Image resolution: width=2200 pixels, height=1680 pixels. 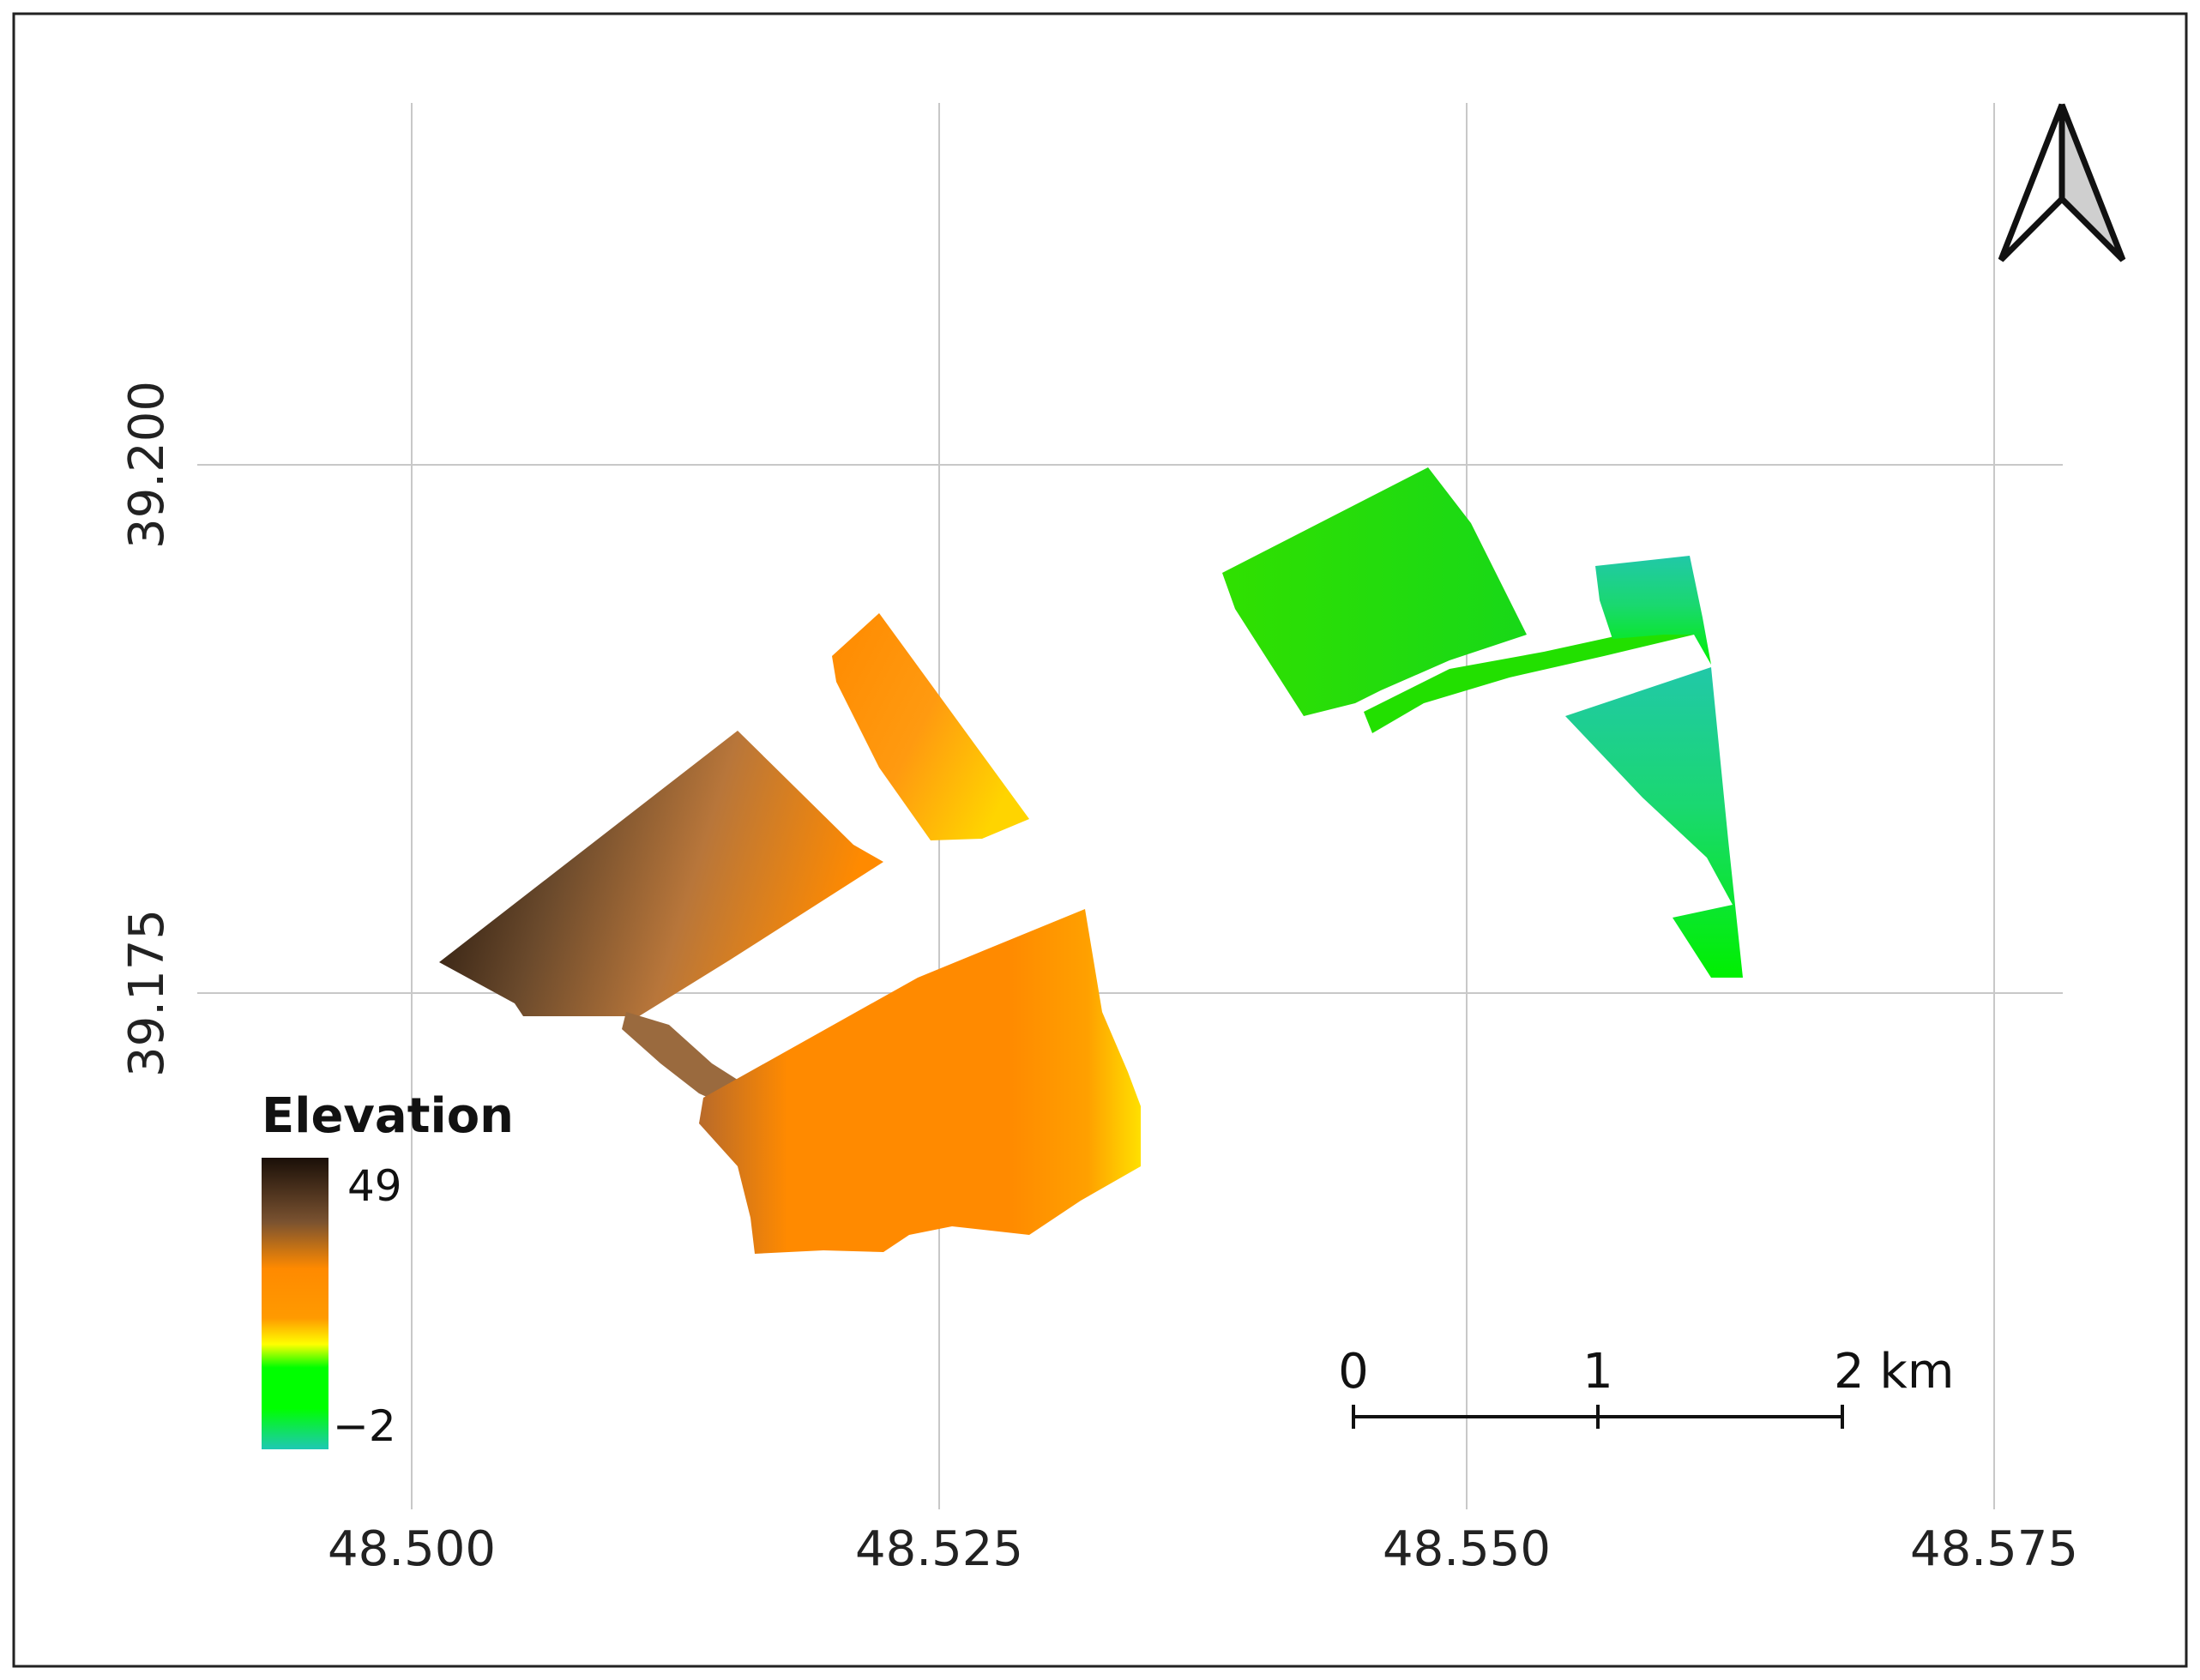 I want to click on zone-mid-south, so click(x=920, y=1081).